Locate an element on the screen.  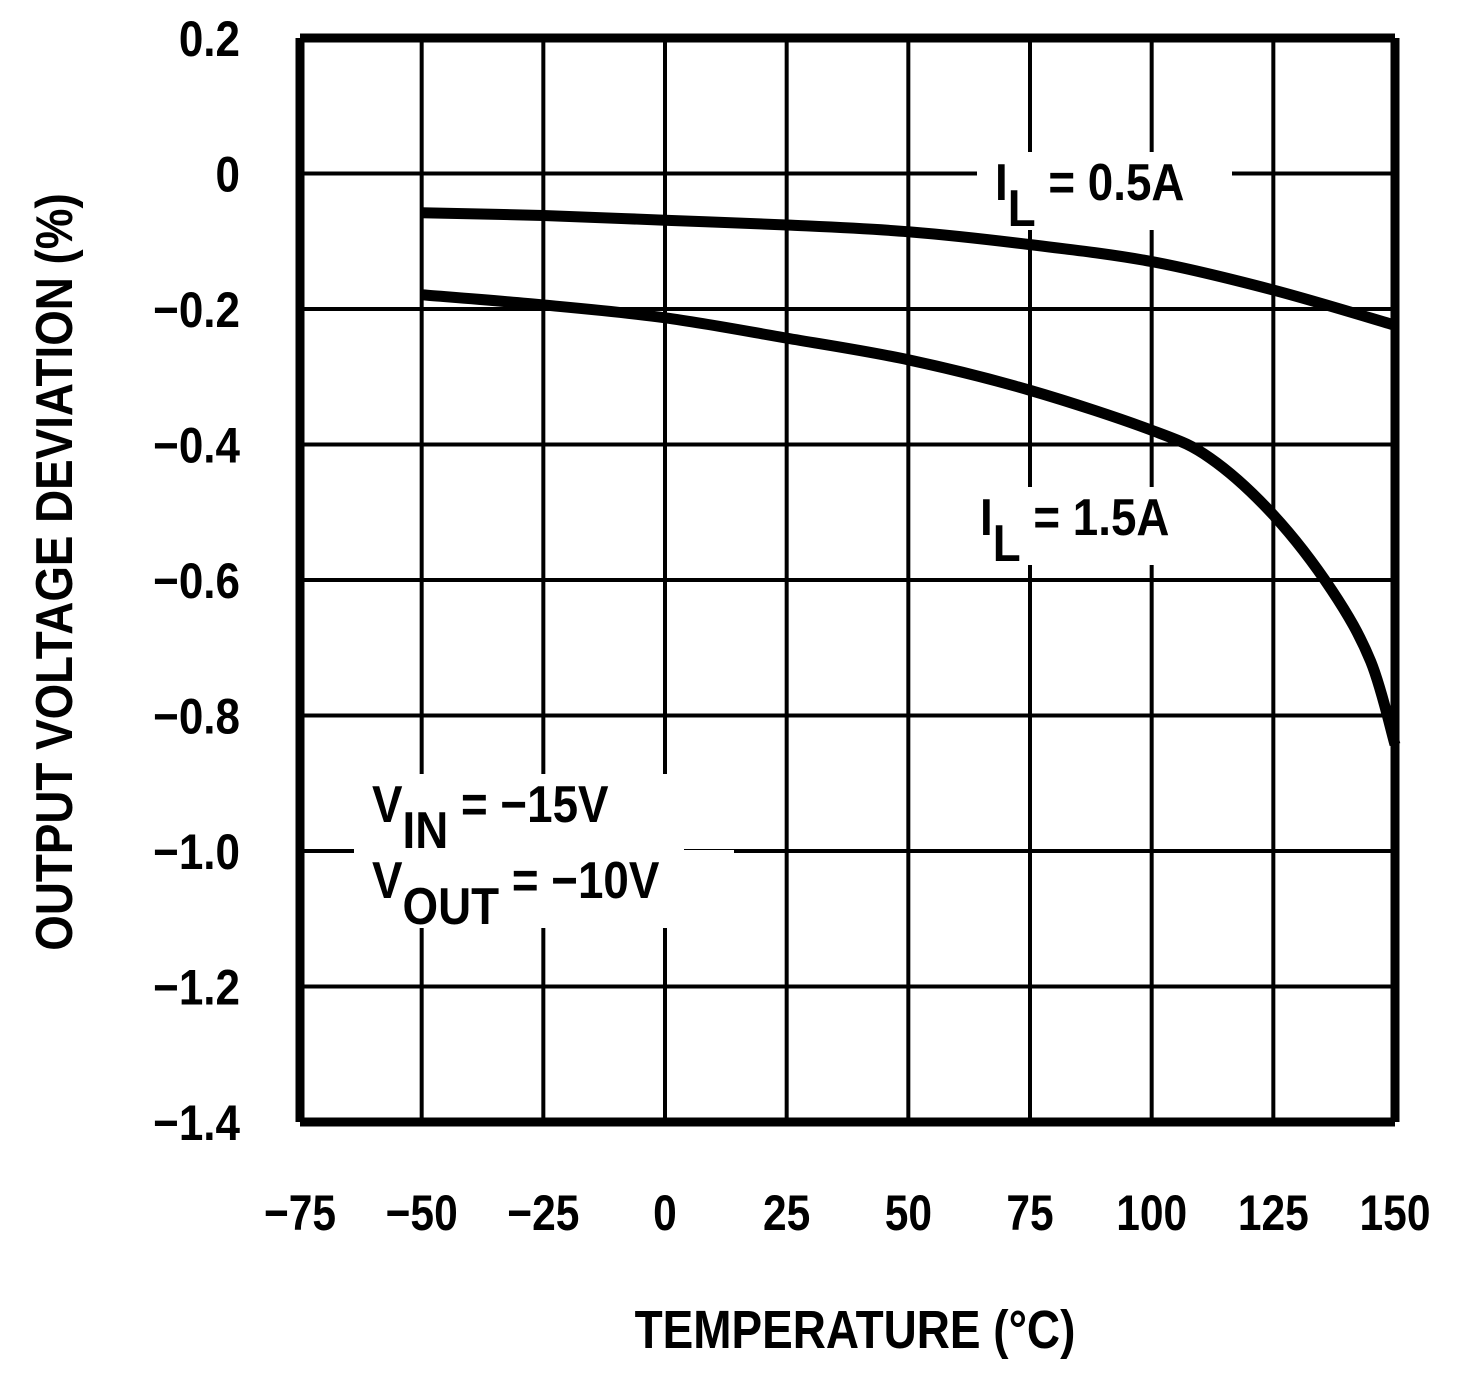
series-label-0: IL = 0.5A is located at coordinates (1104, 195).